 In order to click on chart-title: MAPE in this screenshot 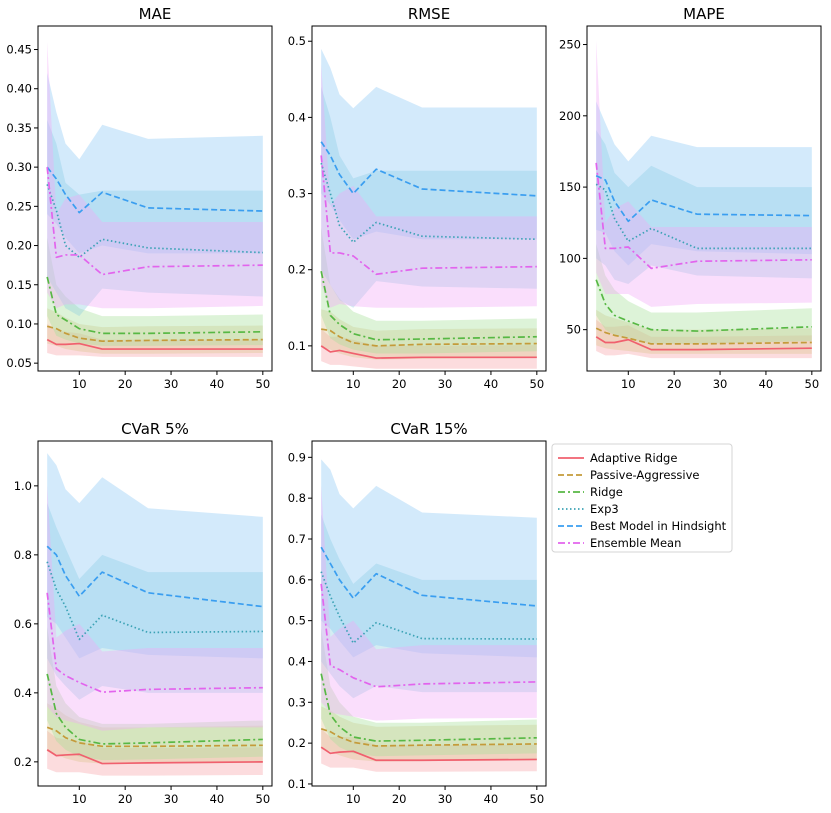, I will do `click(704, 14)`.